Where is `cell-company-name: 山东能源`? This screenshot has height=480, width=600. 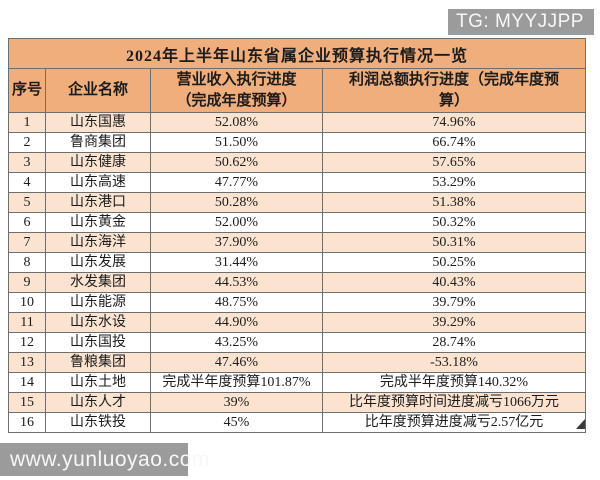
cell-company-name: 山东能源 is located at coordinates (98, 302).